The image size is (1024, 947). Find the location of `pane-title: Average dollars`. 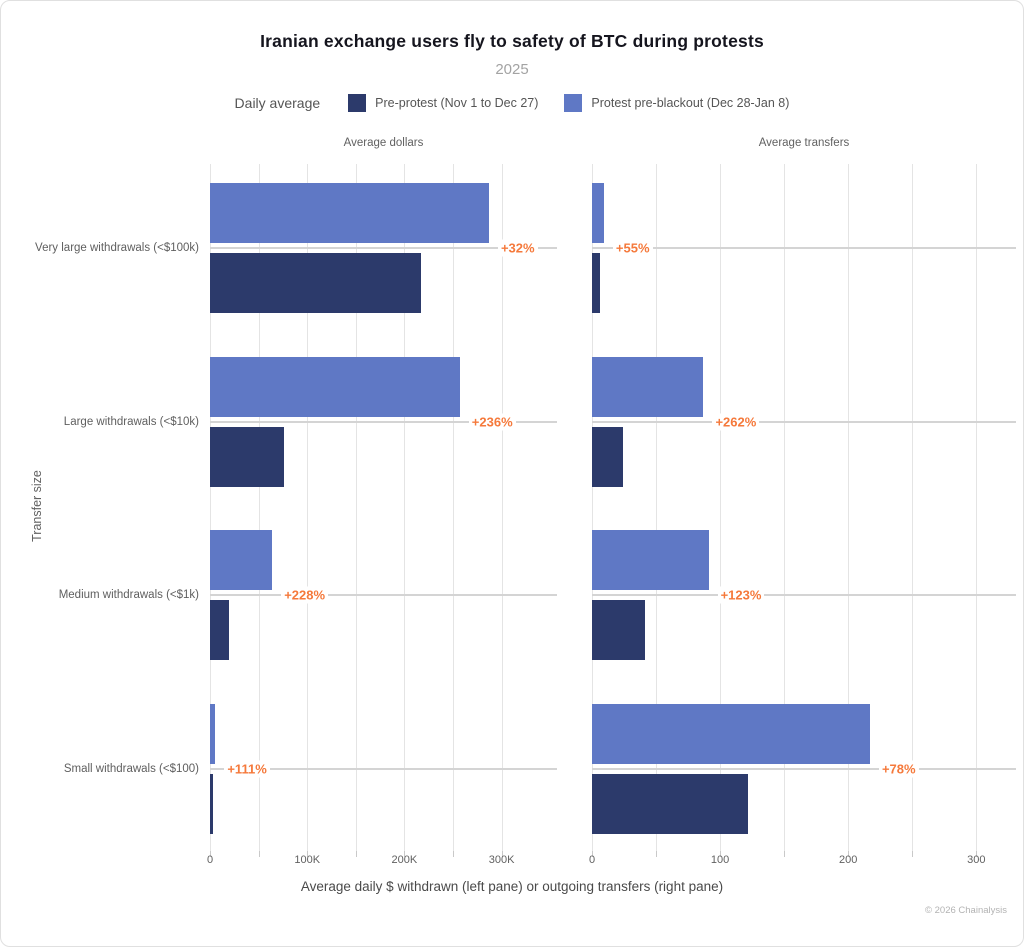

pane-title: Average dollars is located at coordinates (383, 143).